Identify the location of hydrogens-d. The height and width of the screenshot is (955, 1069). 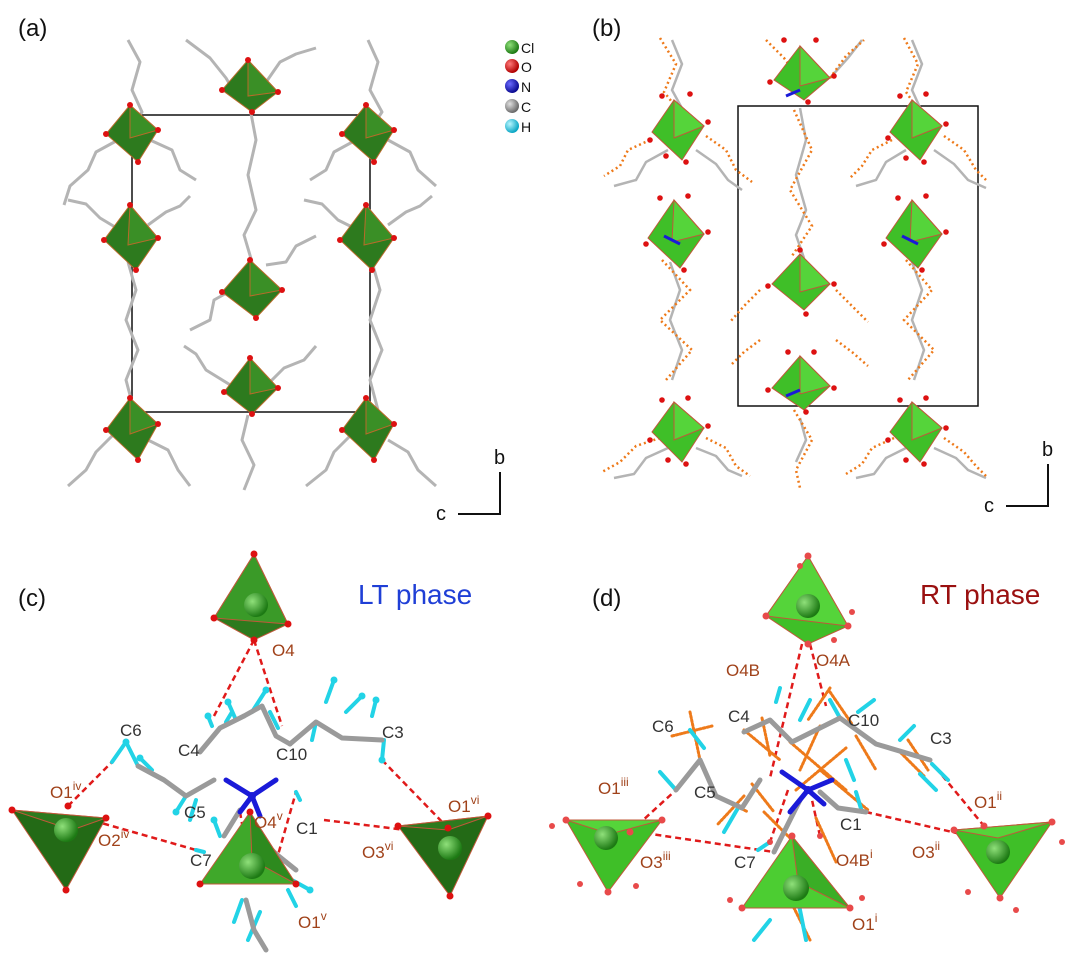
(804, 814).